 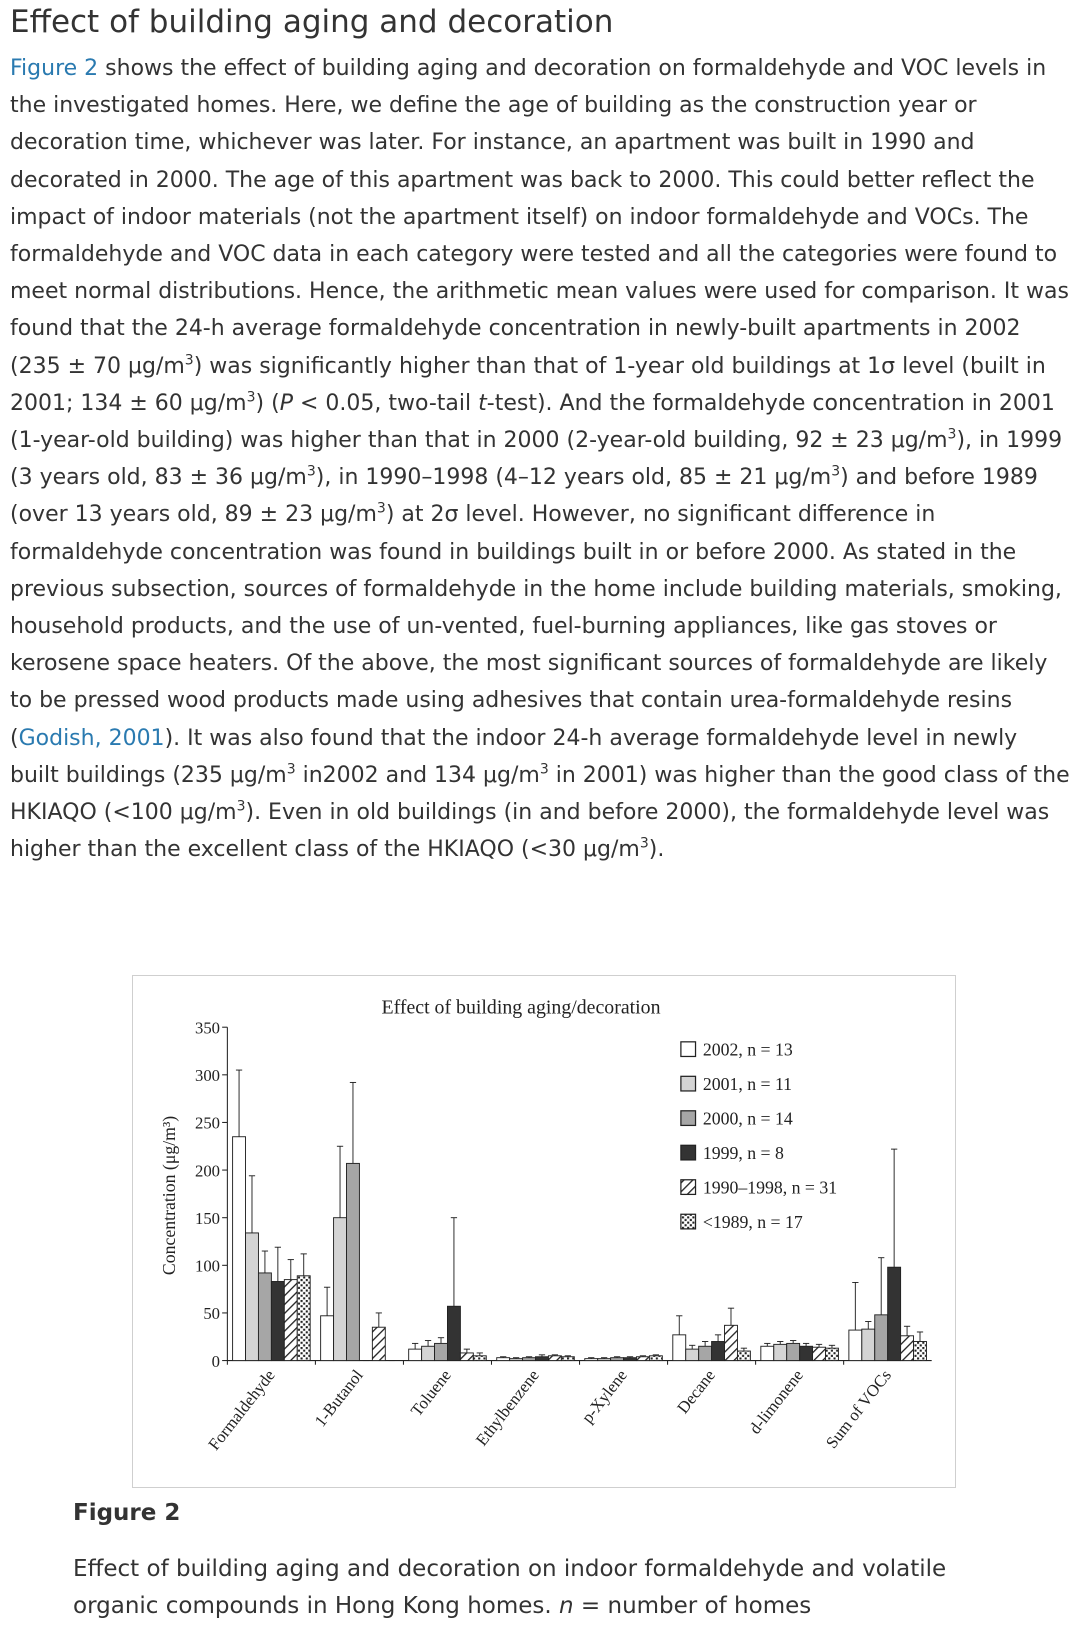 I want to click on y-tick-label: 250, so click(x=207, y=1123).